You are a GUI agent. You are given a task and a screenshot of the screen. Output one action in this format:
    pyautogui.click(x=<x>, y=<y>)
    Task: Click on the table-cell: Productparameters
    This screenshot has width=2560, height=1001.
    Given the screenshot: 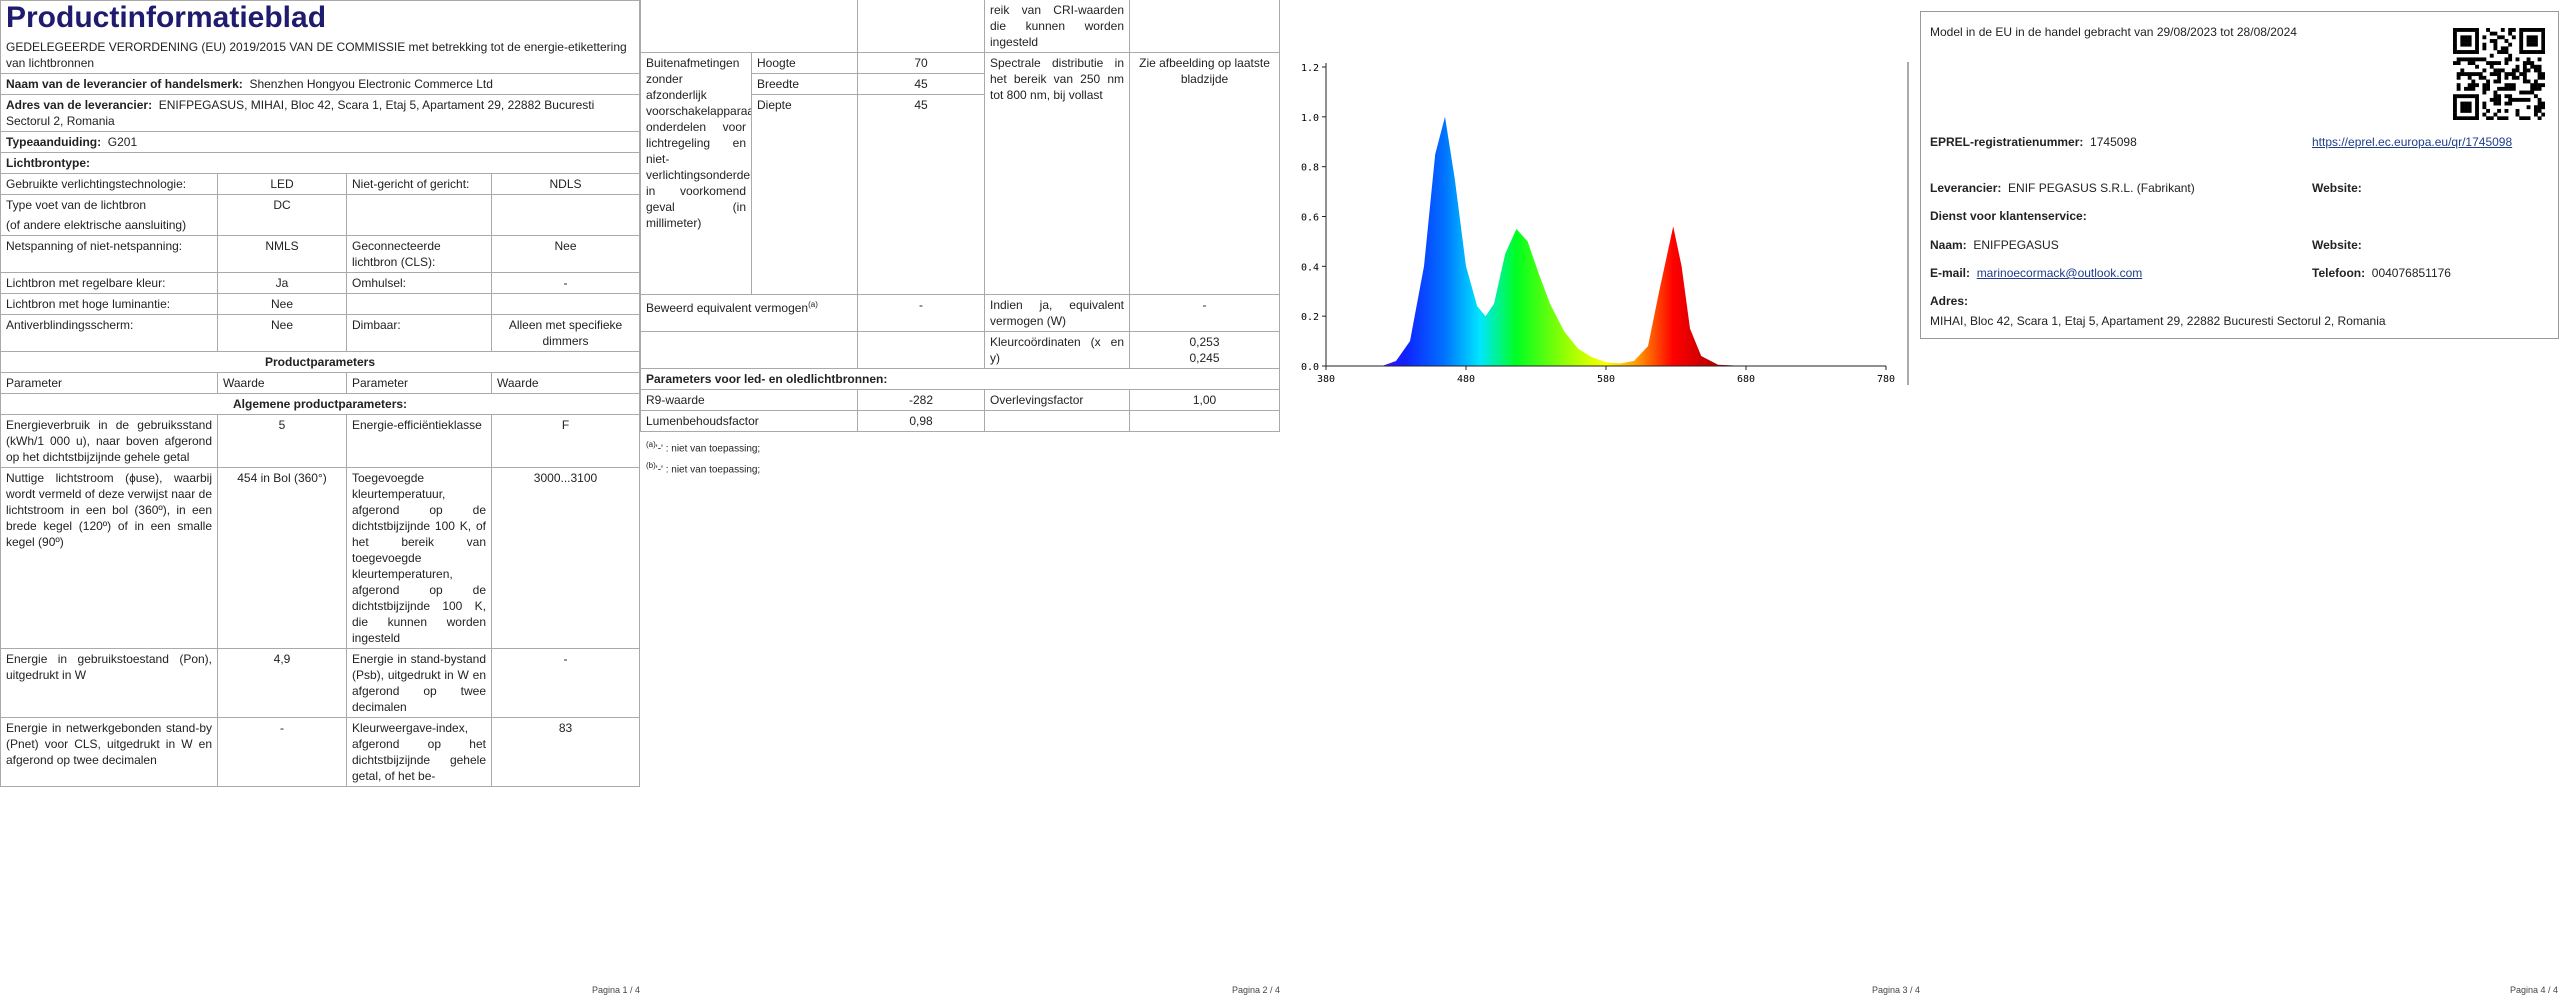 What is the action you would take?
    pyautogui.click(x=320, y=362)
    